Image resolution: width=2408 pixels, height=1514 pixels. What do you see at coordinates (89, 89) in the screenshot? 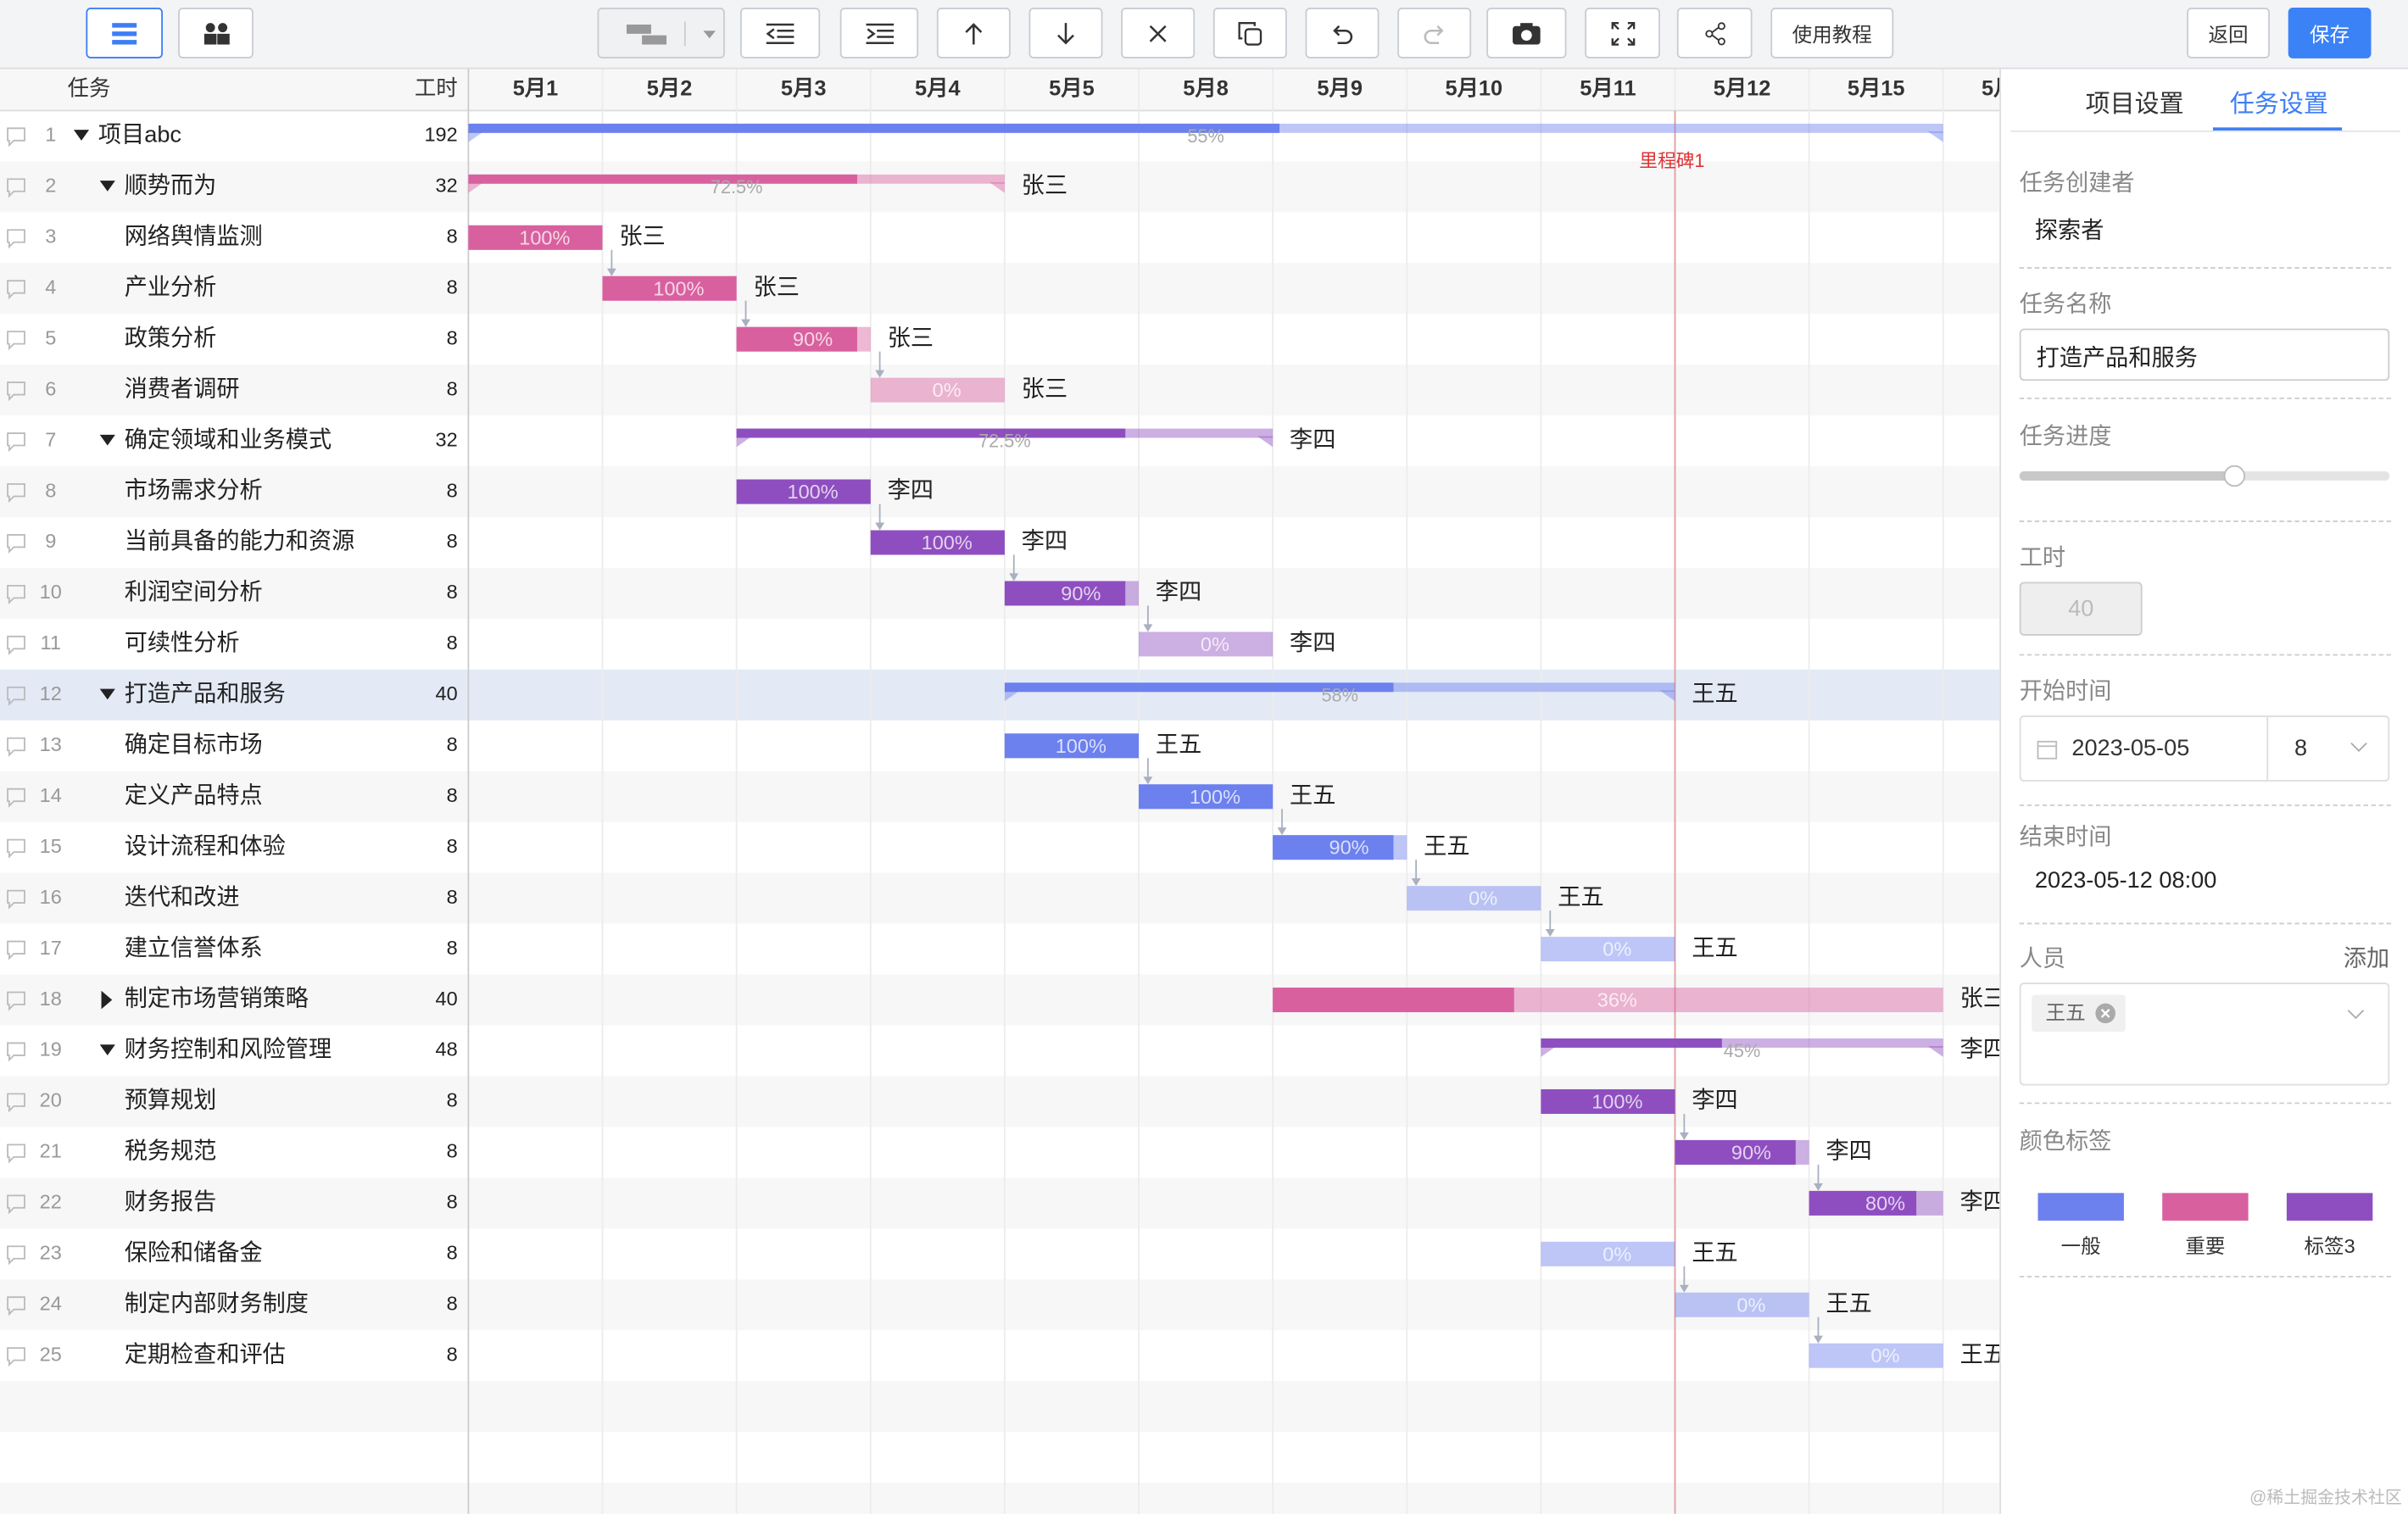
I see `header-task: 任务` at bounding box center [89, 89].